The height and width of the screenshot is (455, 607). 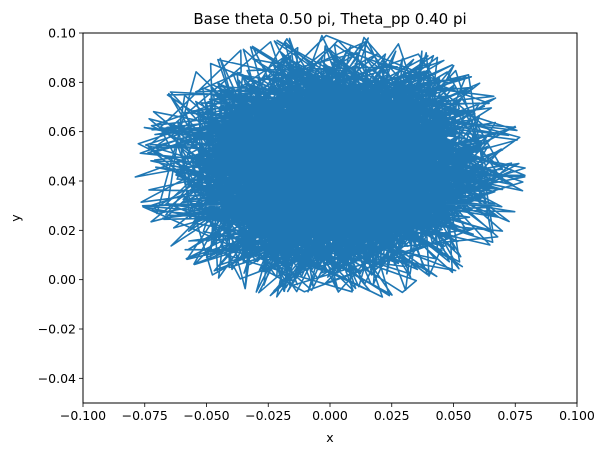 I want to click on y-tick-label: 0.04, so click(x=62, y=181).